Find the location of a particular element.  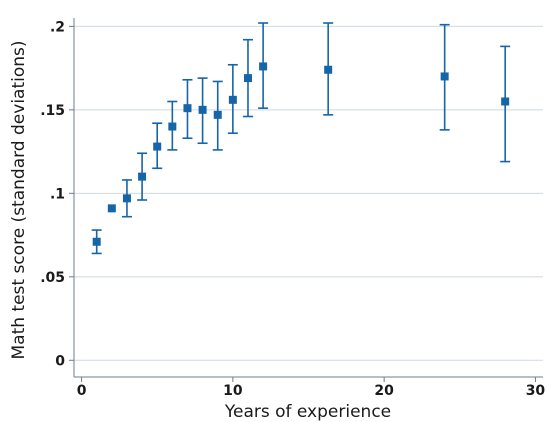

y-tick-label: .15 is located at coordinates (52, 111).